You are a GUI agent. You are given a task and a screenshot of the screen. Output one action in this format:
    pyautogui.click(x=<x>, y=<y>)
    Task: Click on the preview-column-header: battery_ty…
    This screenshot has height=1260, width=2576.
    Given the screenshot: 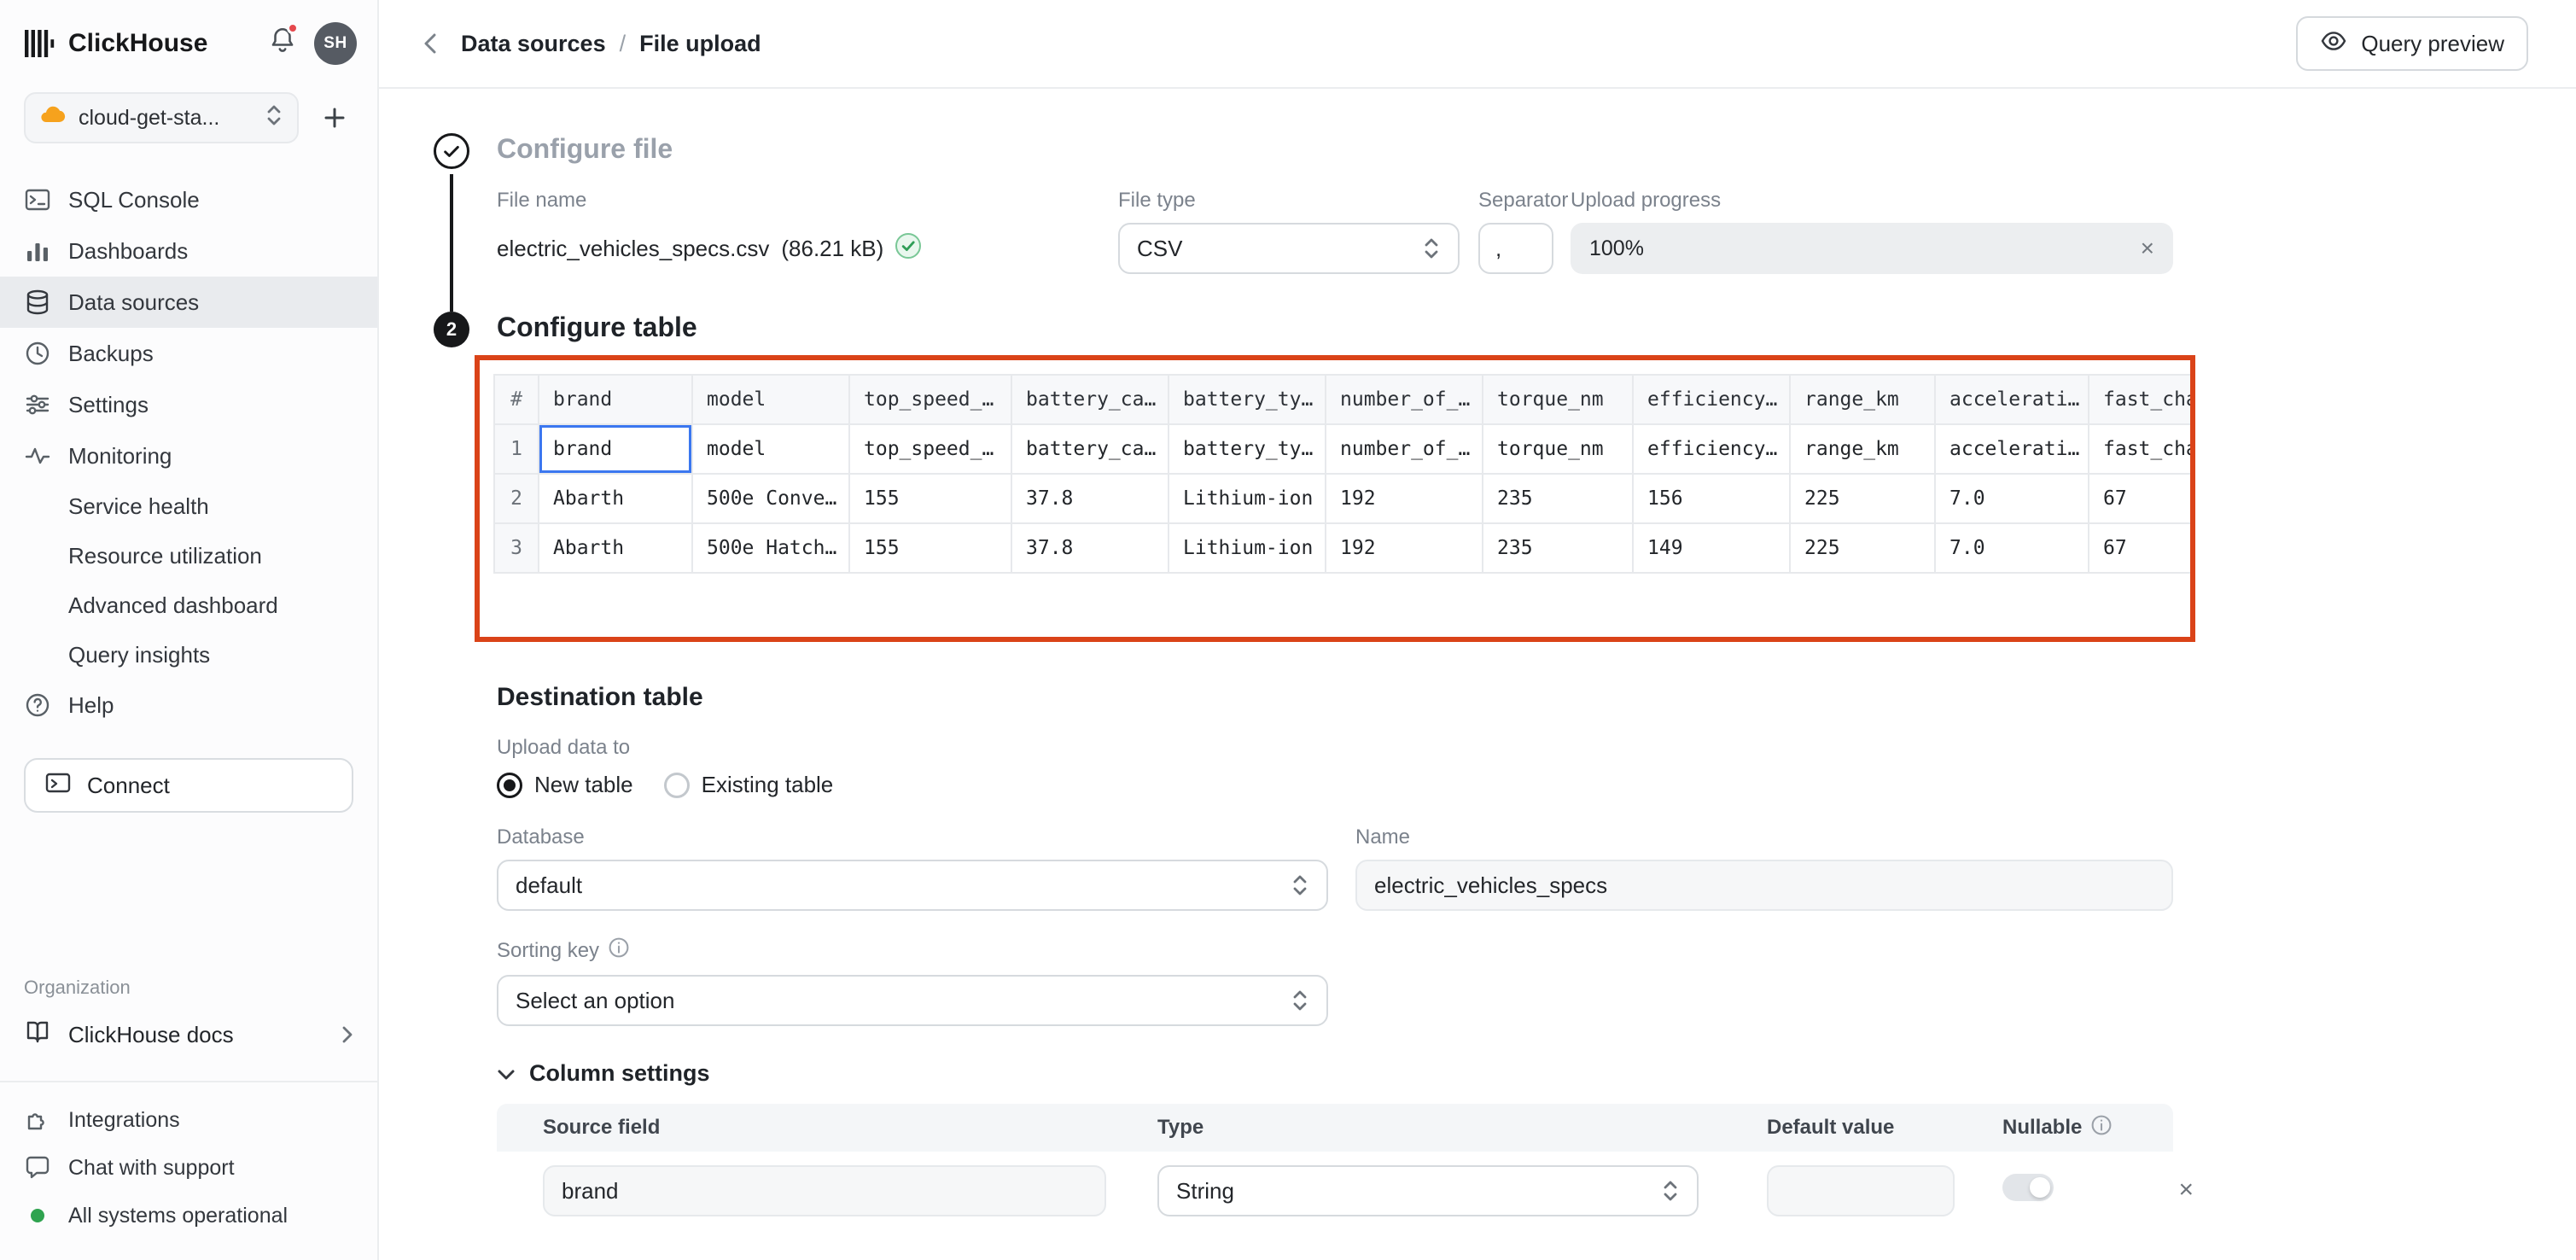 What is the action you would take?
    pyautogui.click(x=1247, y=399)
    